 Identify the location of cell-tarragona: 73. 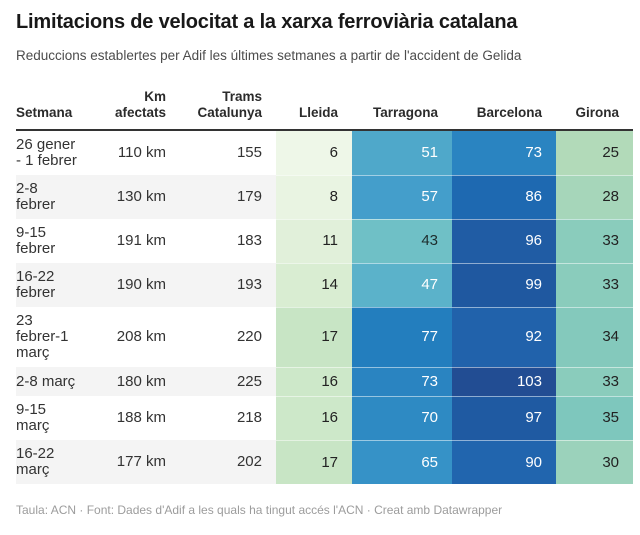
(402, 381).